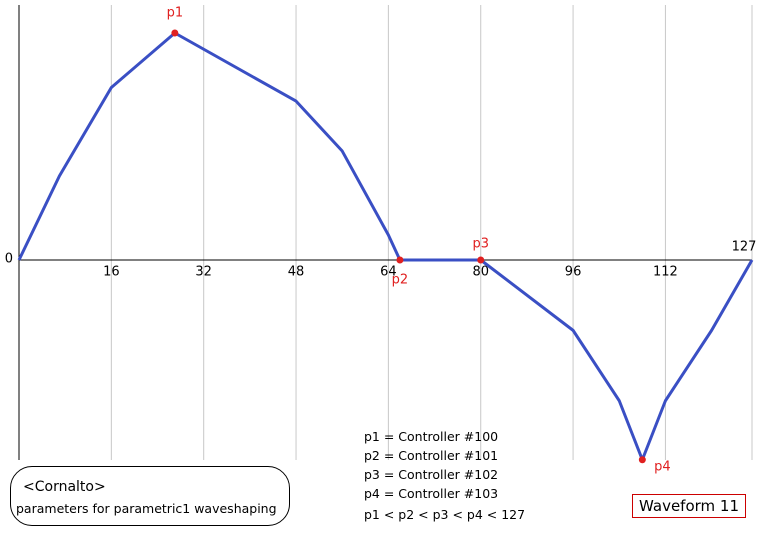  I want to click on caption-text: parameters for parametric1 waveshaping, so click(146, 508).